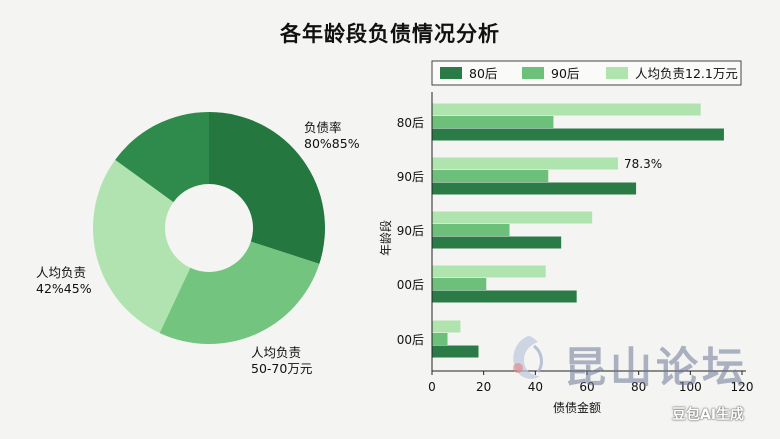 This screenshot has width=780, height=439. What do you see at coordinates (686, 73) in the screenshot?
I see `legend-label: 人均负责12.1万元` at bounding box center [686, 73].